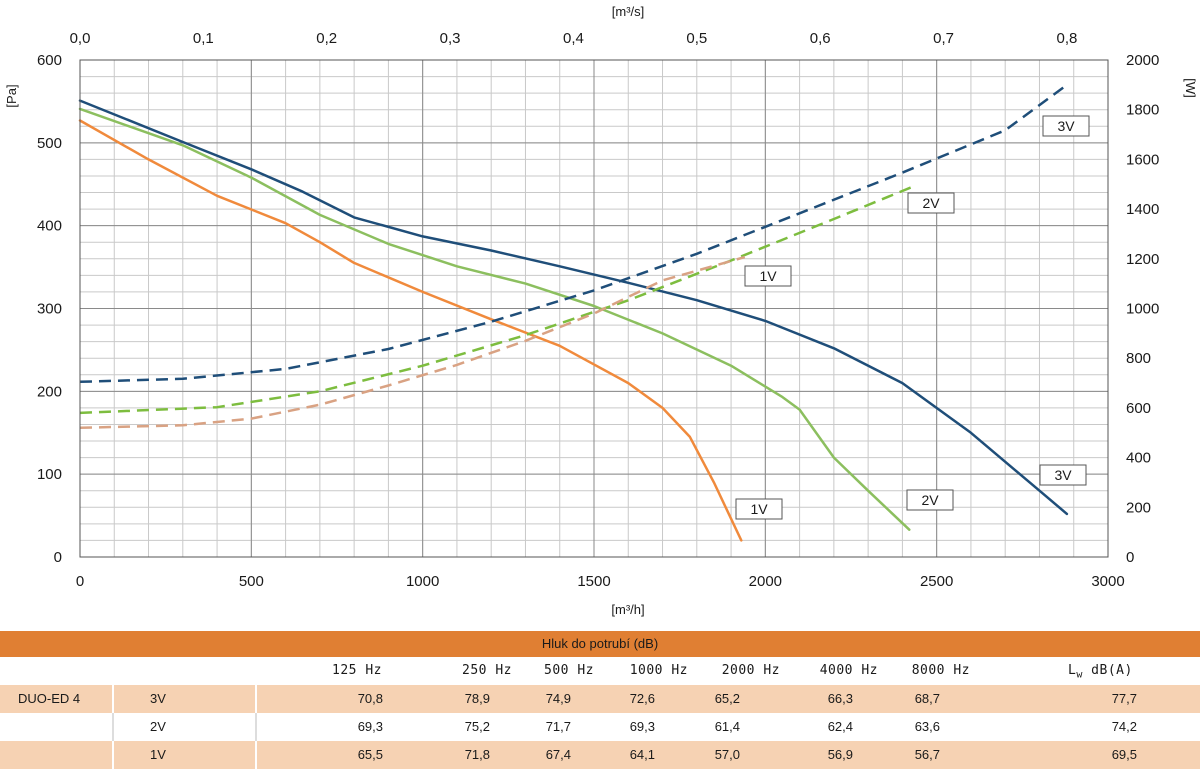 Image resolution: width=1200 pixels, height=771 pixels. Describe the element at coordinates (251, 581) in the screenshot. I see `x-tick-label: 500` at that location.